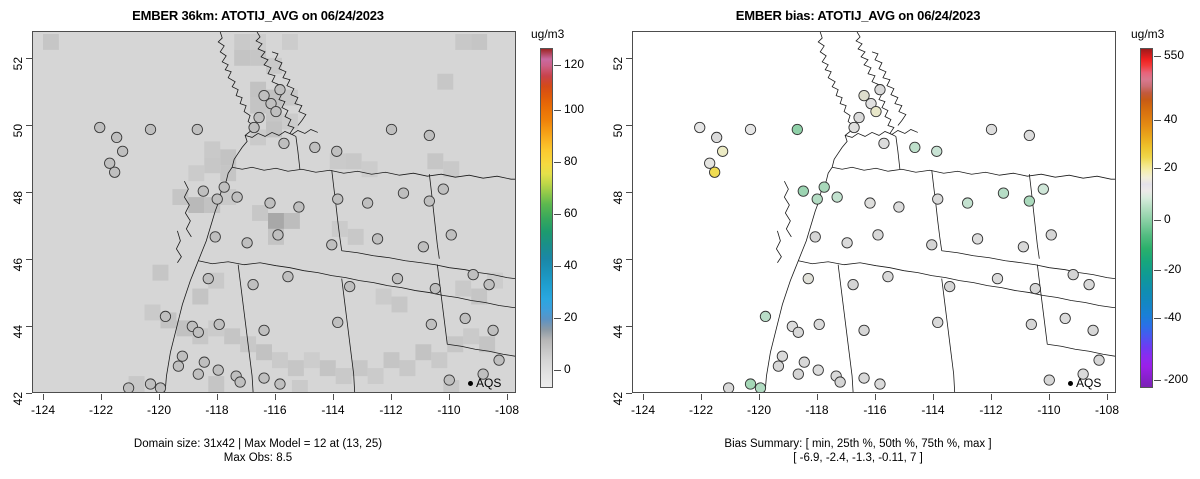 This screenshot has height=479, width=1200. Describe the element at coordinates (489, 383) in the screenshot. I see `aqs-legend-label: AQS` at that location.